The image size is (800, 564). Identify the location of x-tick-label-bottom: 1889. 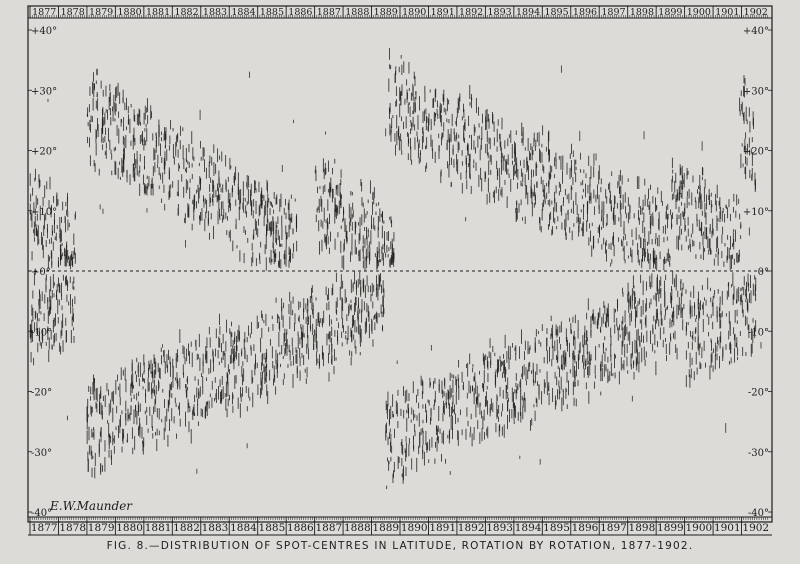
(385, 528).